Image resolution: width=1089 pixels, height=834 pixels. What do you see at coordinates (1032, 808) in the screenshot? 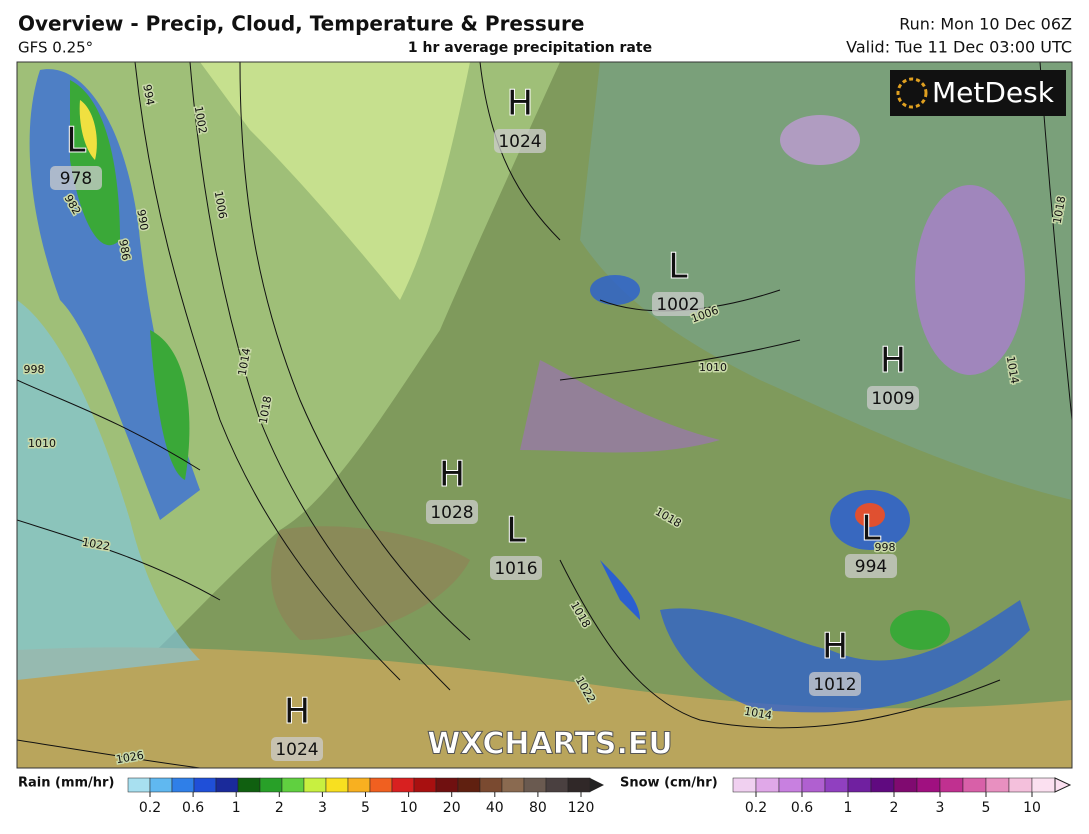
I see `snow-tick-label: 10` at bounding box center [1032, 808].